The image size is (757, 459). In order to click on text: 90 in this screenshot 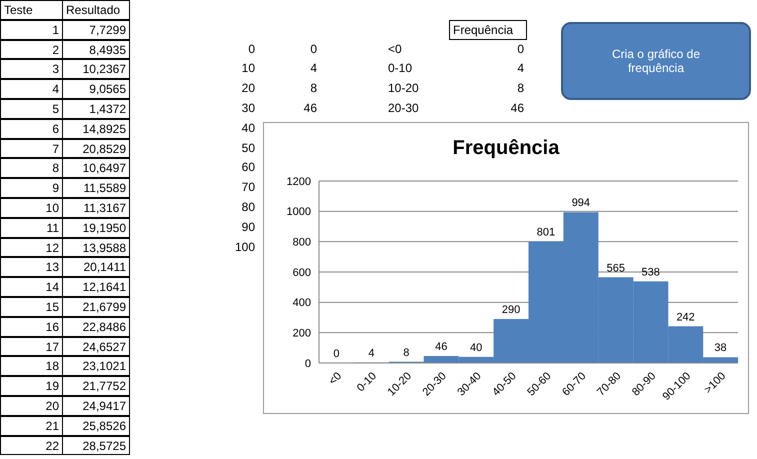, I will do `click(248, 227)`.